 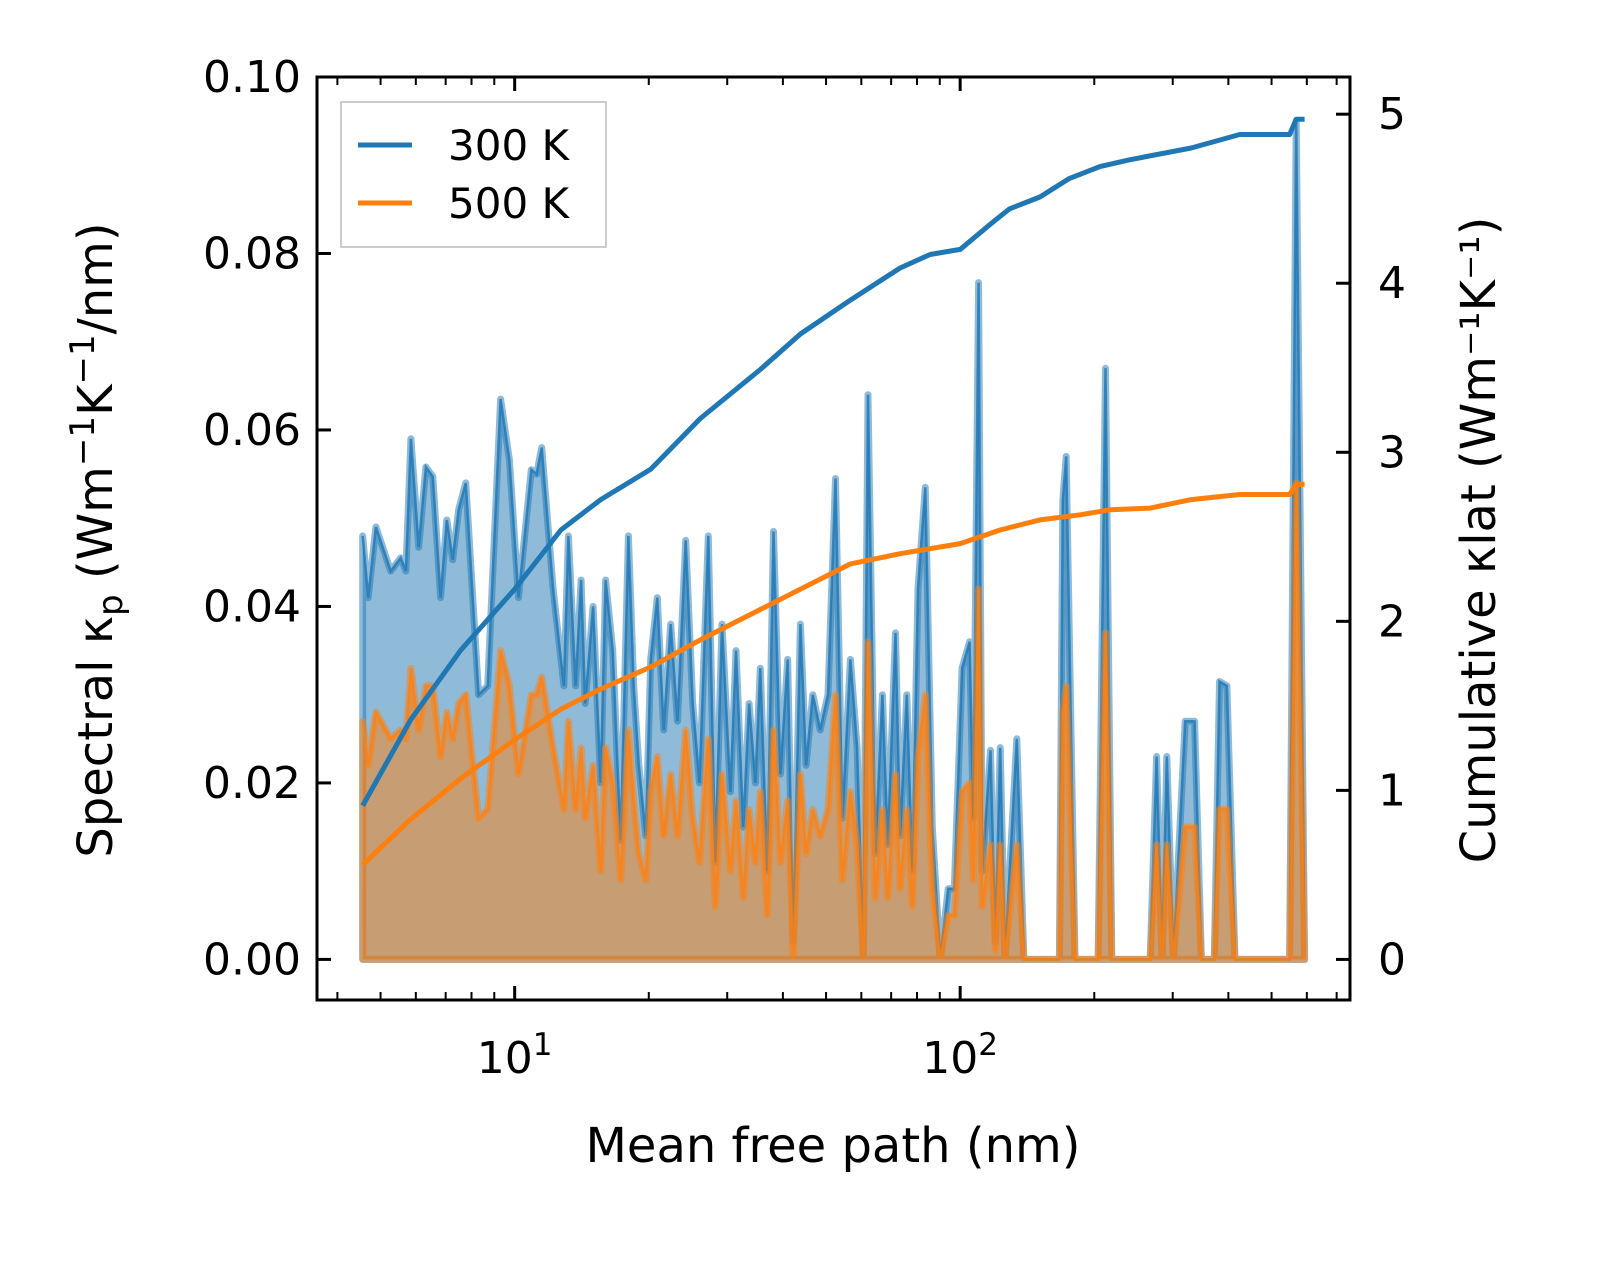 What do you see at coordinates (97, 539) in the screenshot?
I see `y-axis-left-label: Spectral κp (Wm−1K−1/nm)` at bounding box center [97, 539].